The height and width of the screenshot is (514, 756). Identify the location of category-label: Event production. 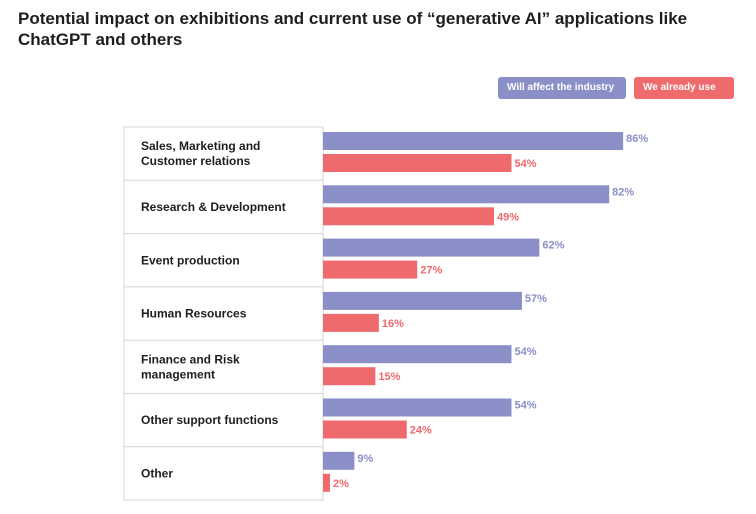
(190, 260).